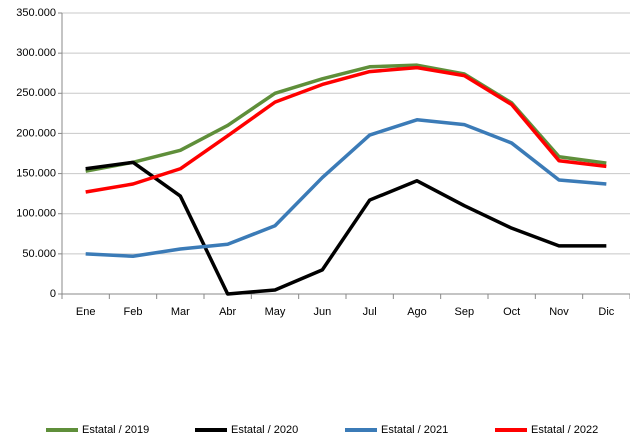  I want to click on y-tick-label: 150.000, so click(36, 173).